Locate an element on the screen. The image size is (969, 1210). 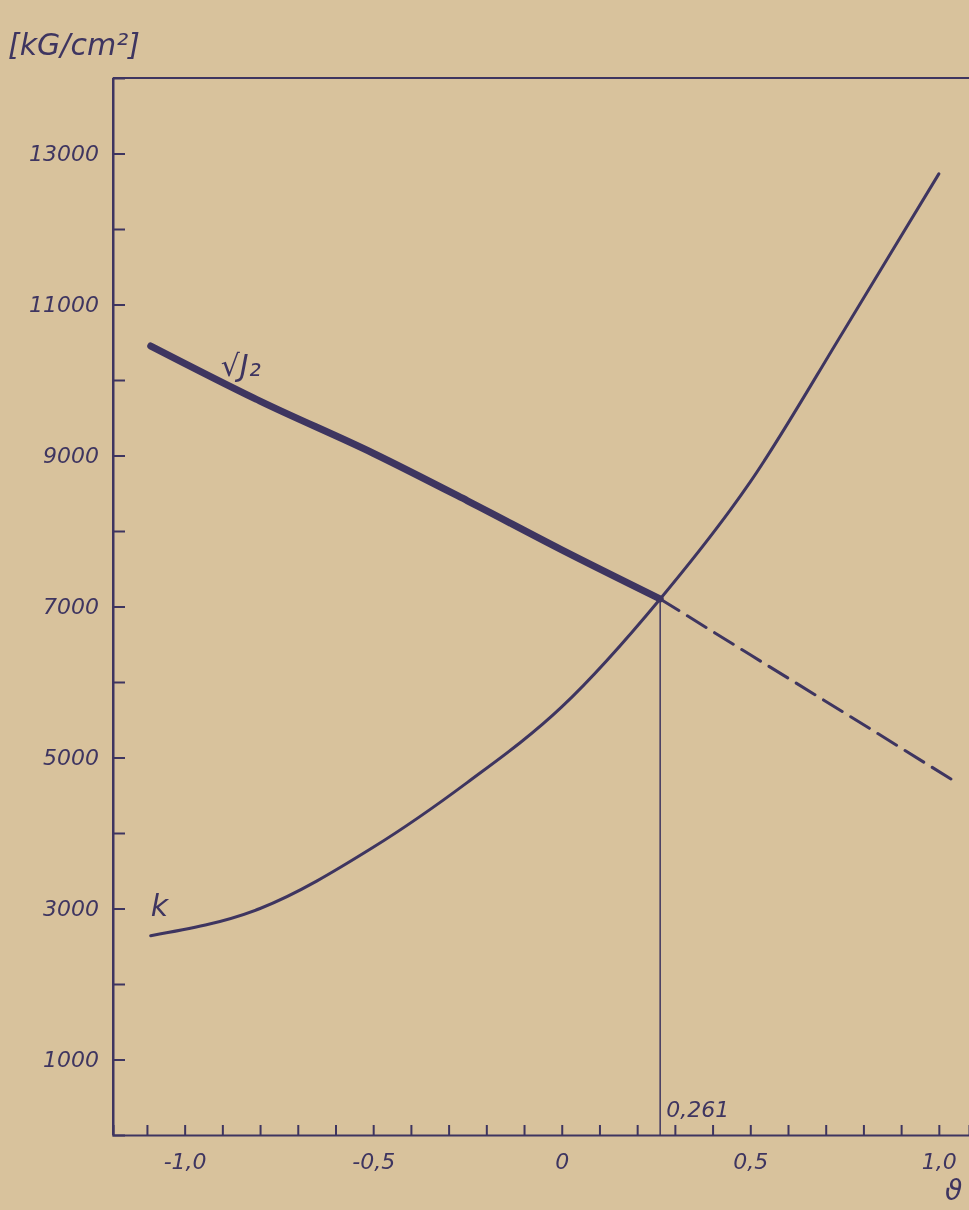
series-label: k is located at coordinates (160, 905).